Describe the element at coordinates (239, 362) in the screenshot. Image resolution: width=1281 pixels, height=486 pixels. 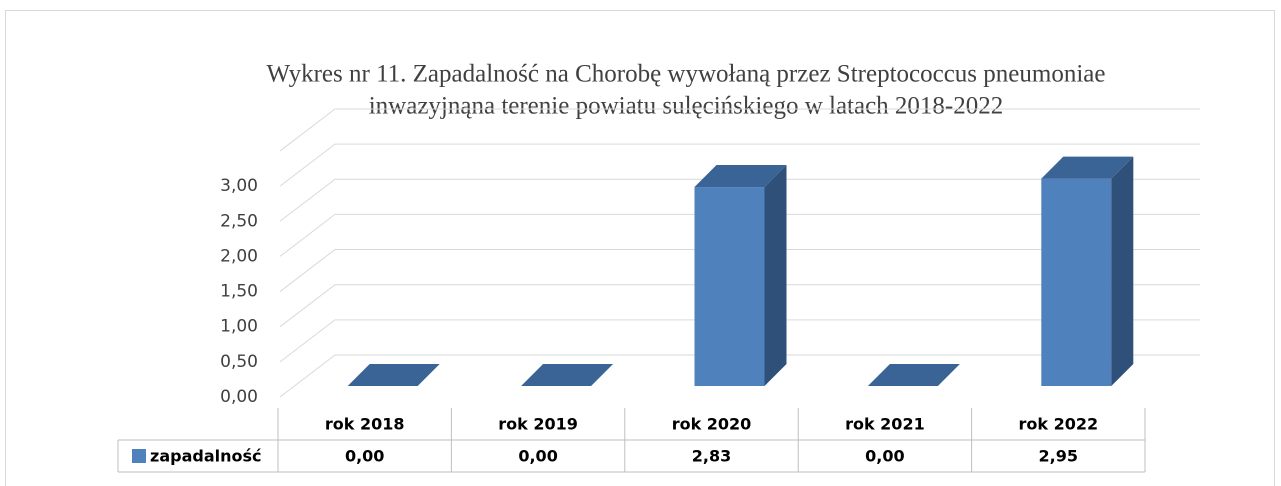
I see `y-tick-label: 0,50` at that location.